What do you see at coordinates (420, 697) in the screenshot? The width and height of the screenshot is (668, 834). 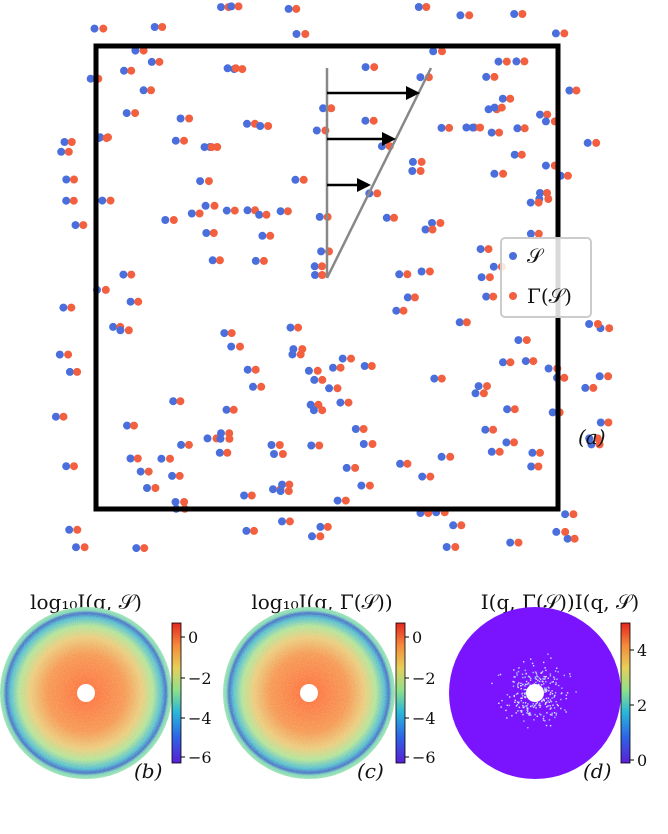 I see `colorbar-ticks-c: 0 −2 −4 −6` at bounding box center [420, 697].